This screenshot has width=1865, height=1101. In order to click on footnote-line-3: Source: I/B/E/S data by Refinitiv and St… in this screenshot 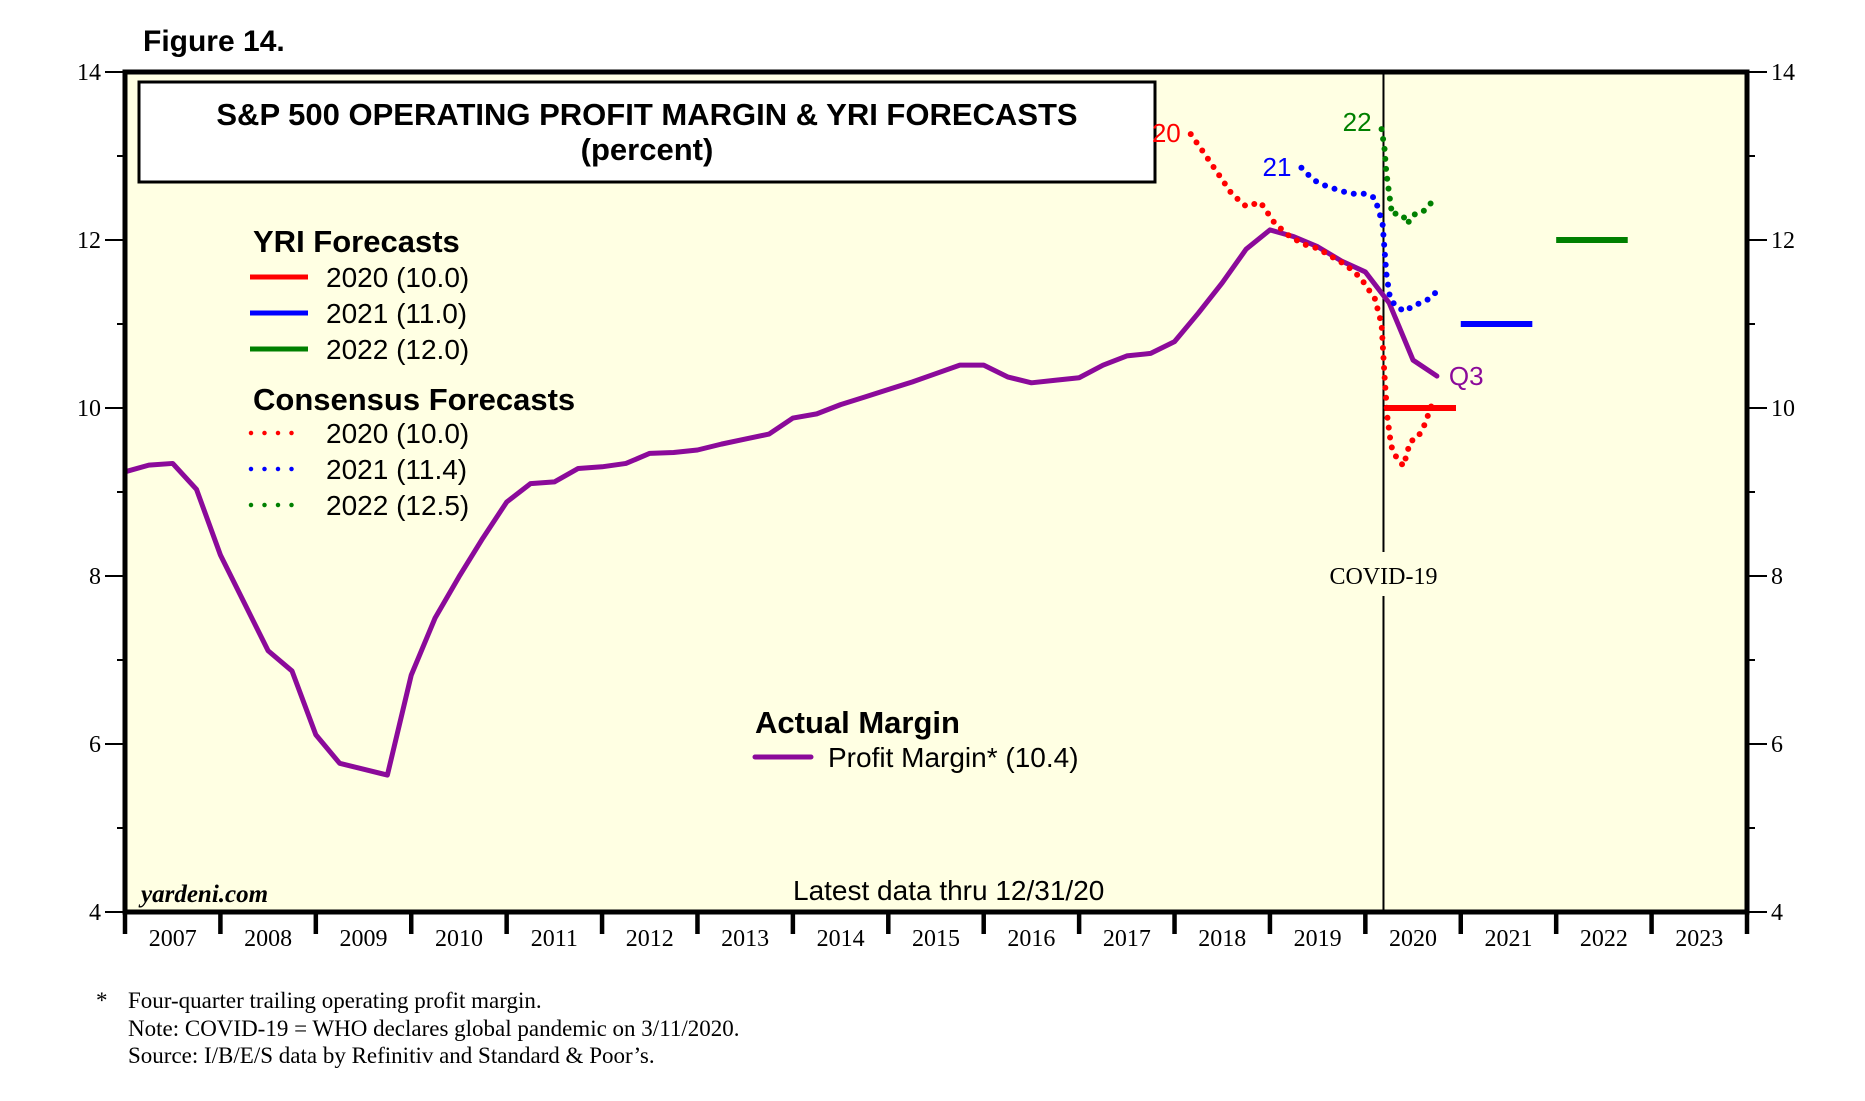, I will do `click(391, 1055)`.